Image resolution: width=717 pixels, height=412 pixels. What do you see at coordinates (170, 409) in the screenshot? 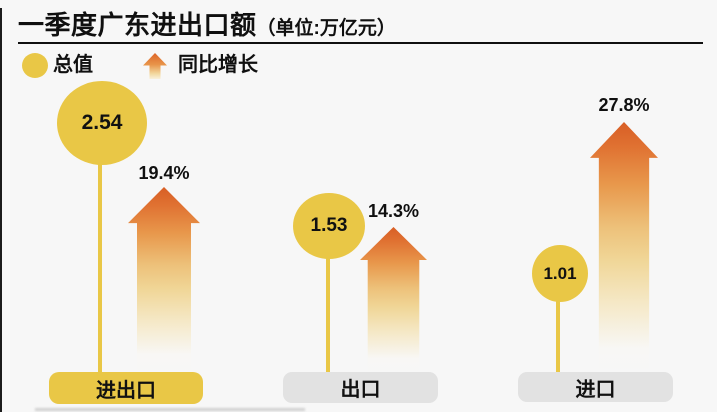
I see `bottom-artifact` at bounding box center [170, 409].